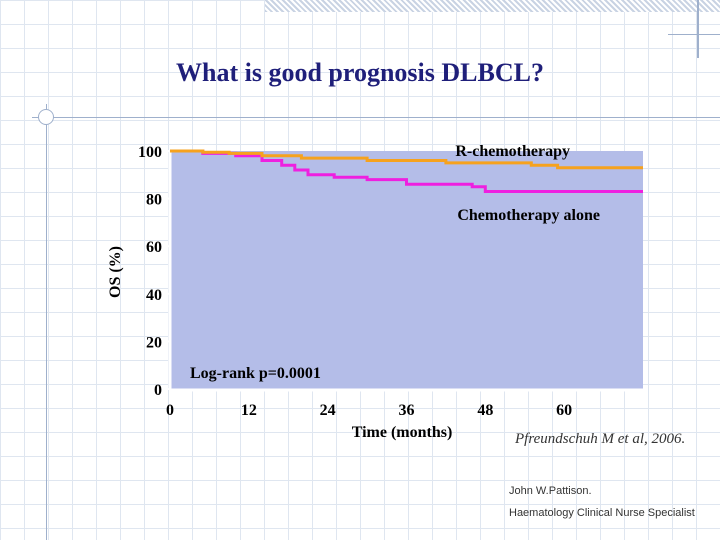 The height and width of the screenshot is (540, 720). What do you see at coordinates (150, 152) in the screenshot?
I see `y-tick-label: 100` at bounding box center [150, 152].